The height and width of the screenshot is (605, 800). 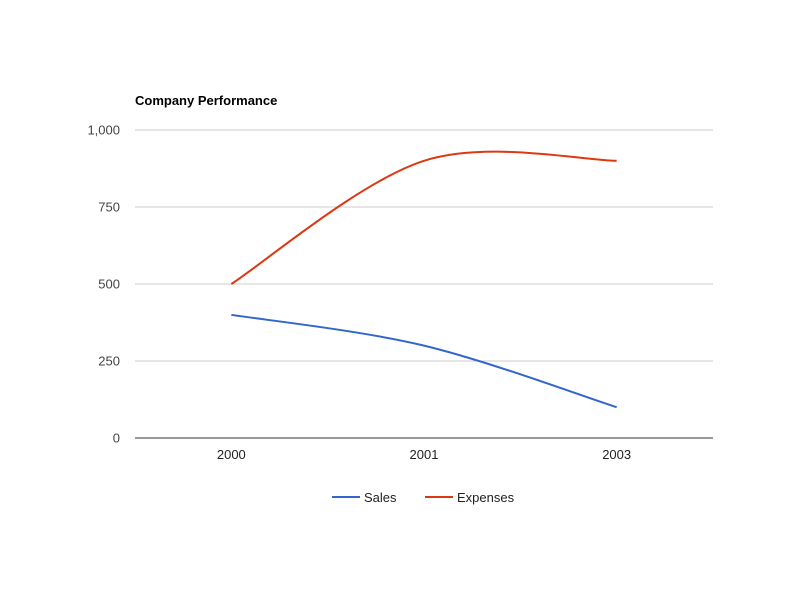 I want to click on legend-item-expenses: Expenses, so click(x=470, y=497).